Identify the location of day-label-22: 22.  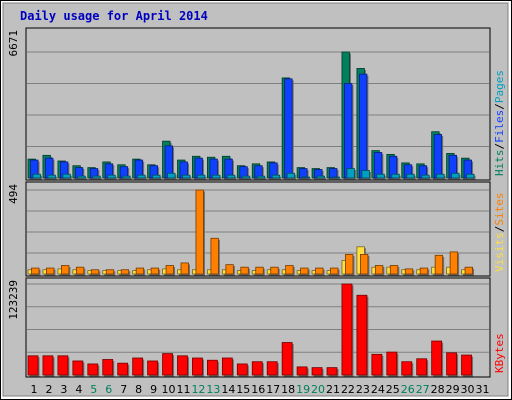
(348, 389).